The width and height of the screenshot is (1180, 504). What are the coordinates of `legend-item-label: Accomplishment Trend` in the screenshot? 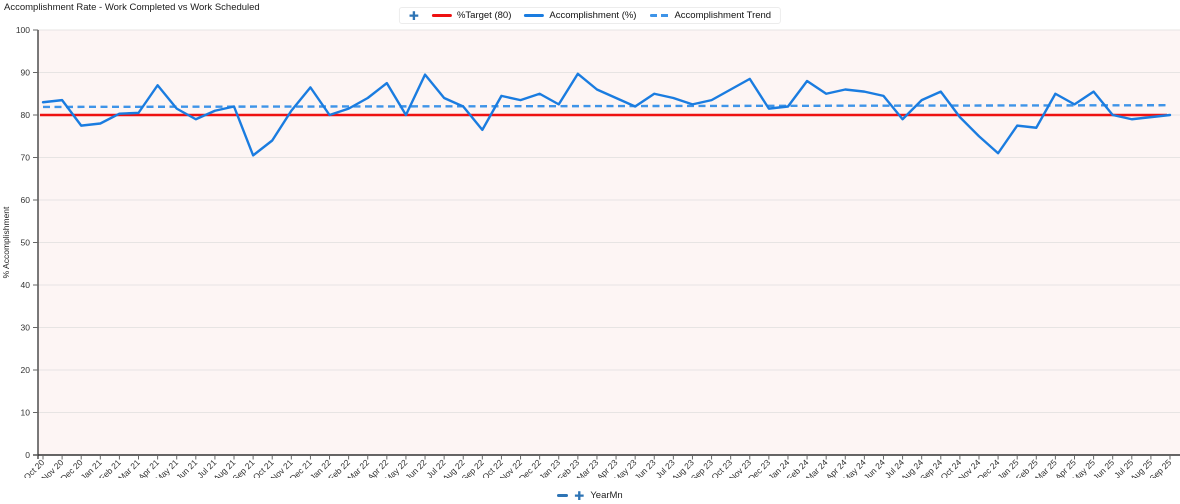 It's located at (723, 15).